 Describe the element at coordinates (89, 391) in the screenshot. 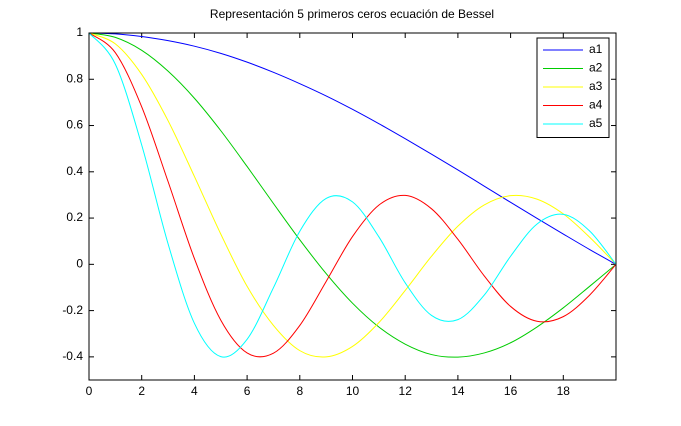

I see `x-tick-label: 0` at that location.